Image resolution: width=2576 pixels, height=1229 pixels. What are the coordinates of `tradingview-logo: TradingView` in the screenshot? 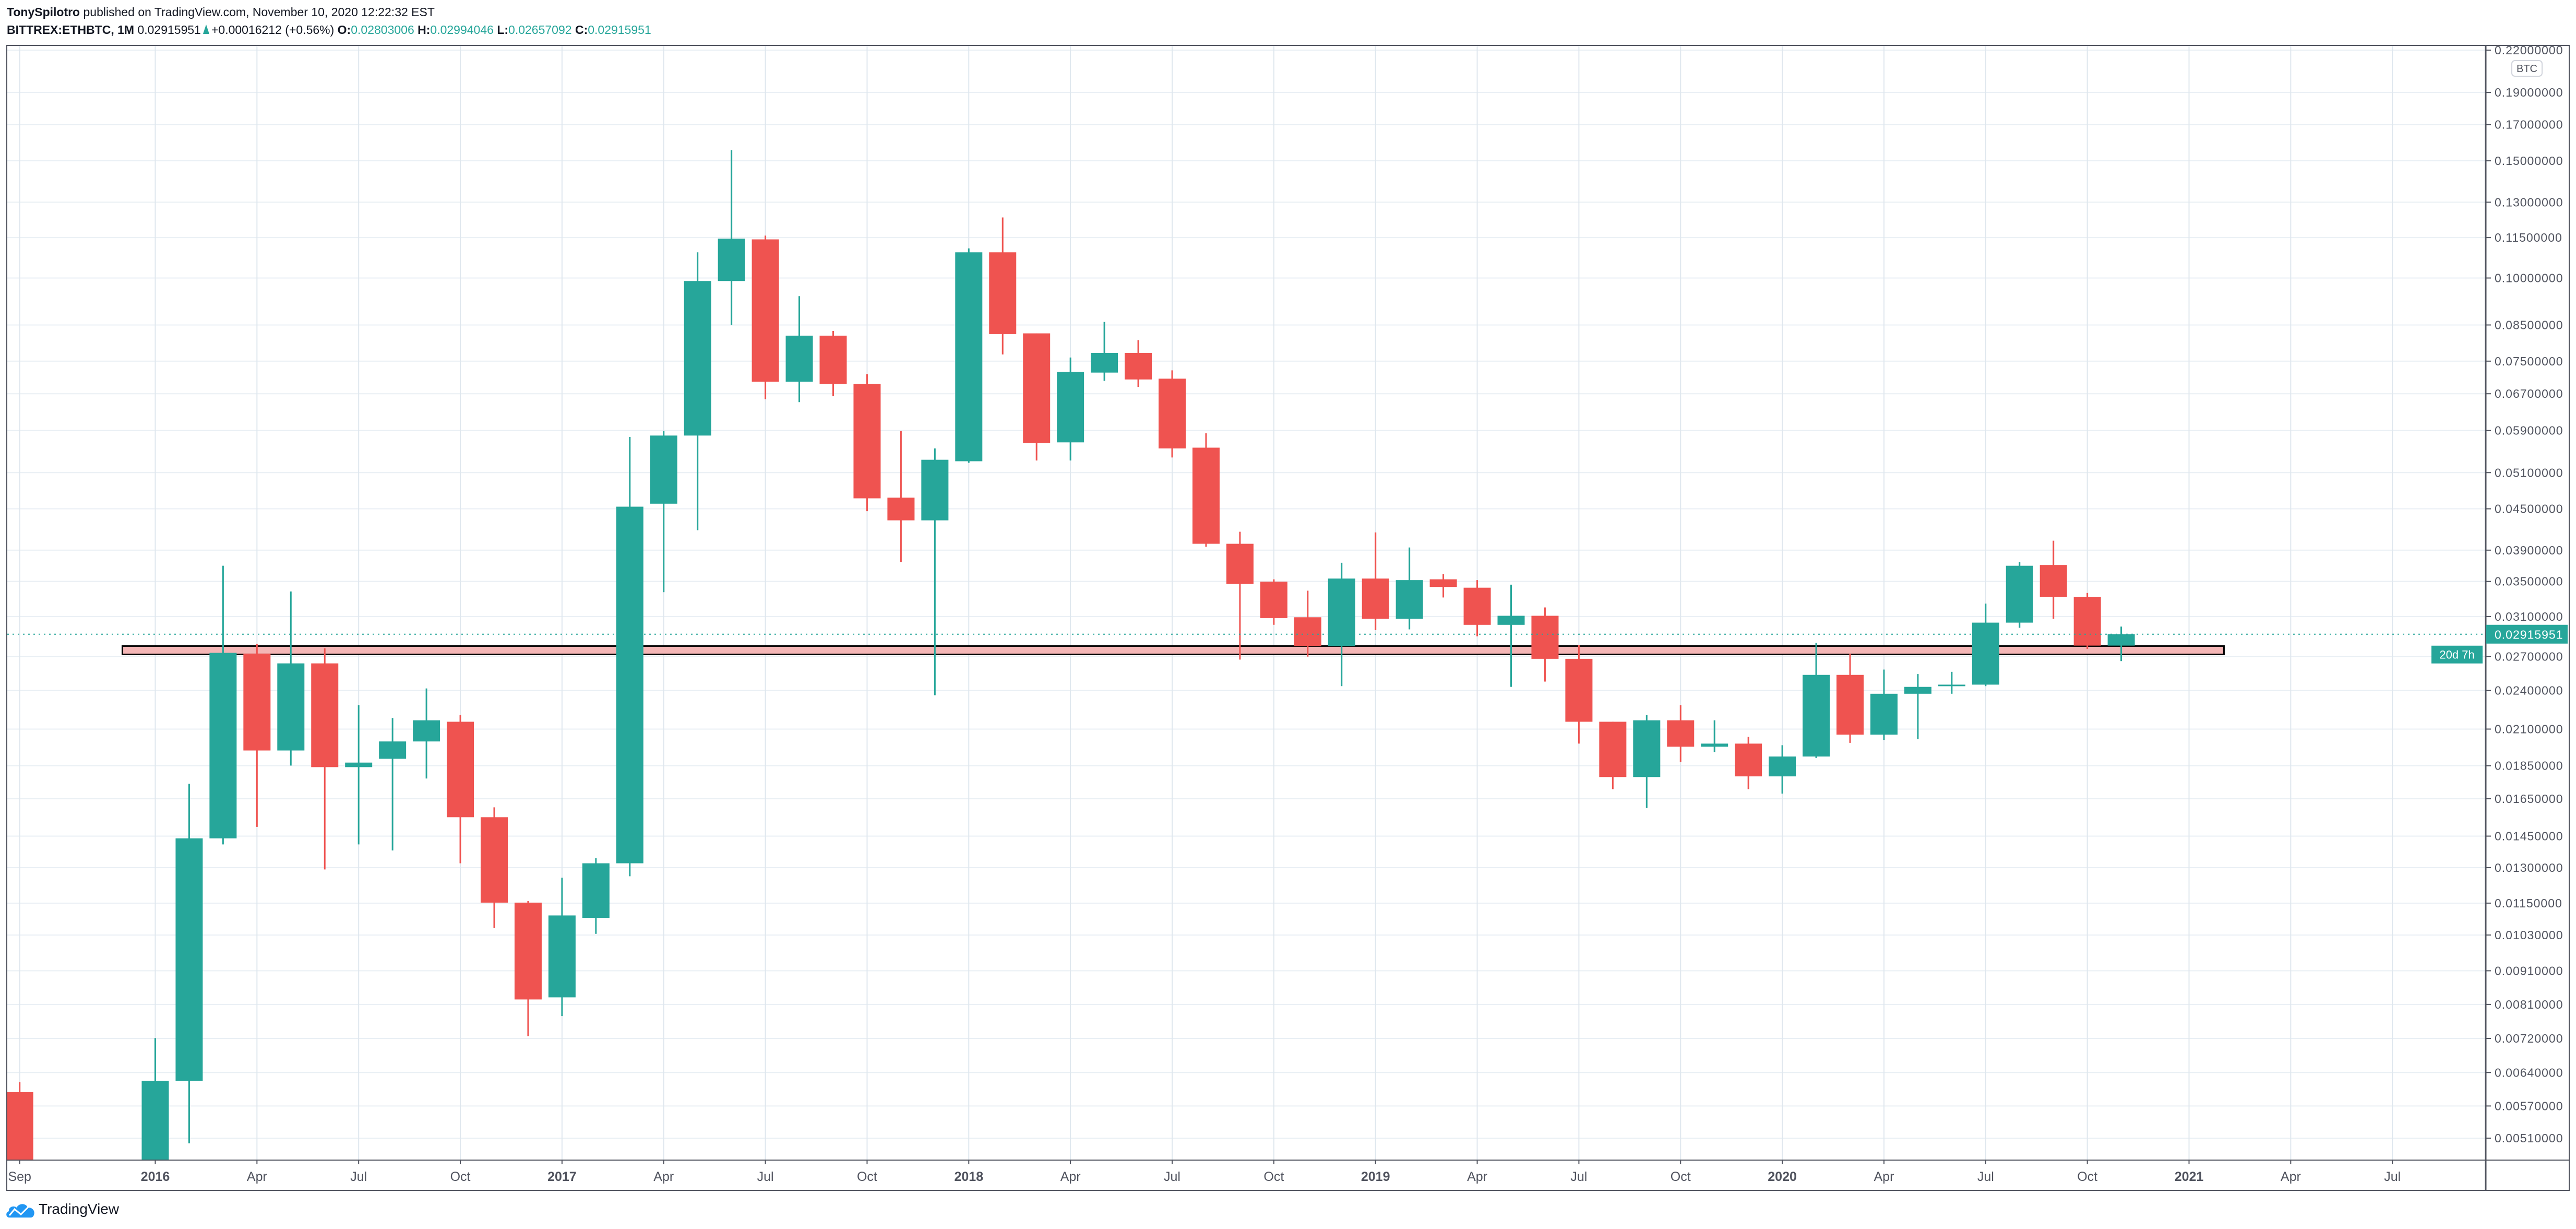 It's located at (62, 1209).